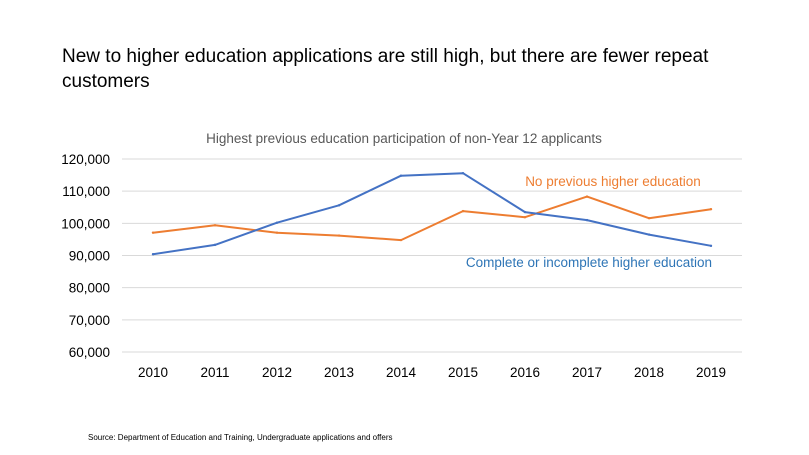 The height and width of the screenshot is (455, 809). I want to click on x-tick-label: 2019, so click(711, 372).